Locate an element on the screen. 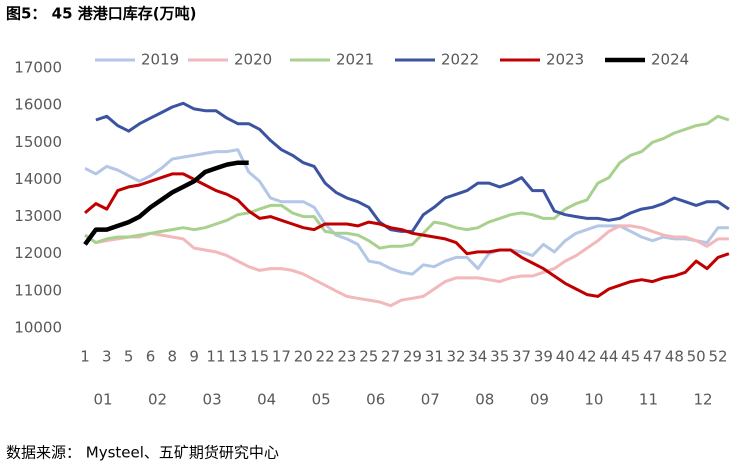  month-label: 09 is located at coordinates (539, 400).